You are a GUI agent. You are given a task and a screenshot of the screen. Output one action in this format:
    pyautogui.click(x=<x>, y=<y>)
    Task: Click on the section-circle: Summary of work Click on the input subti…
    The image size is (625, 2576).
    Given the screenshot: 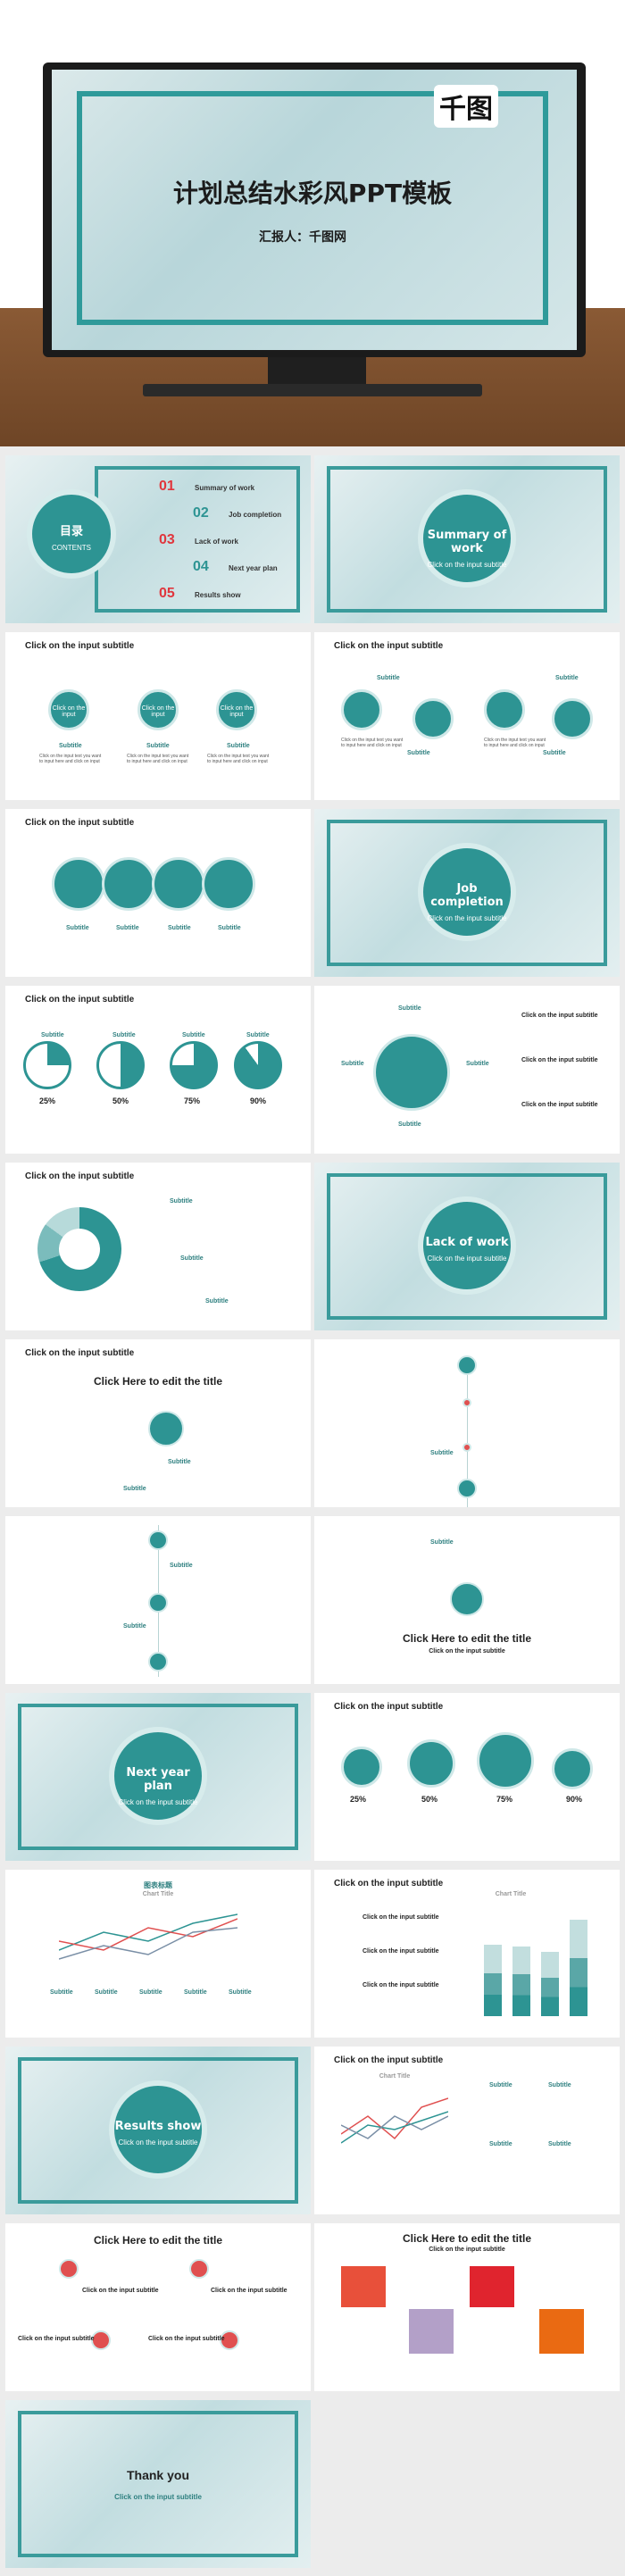 What is the action you would take?
    pyautogui.click(x=467, y=538)
    